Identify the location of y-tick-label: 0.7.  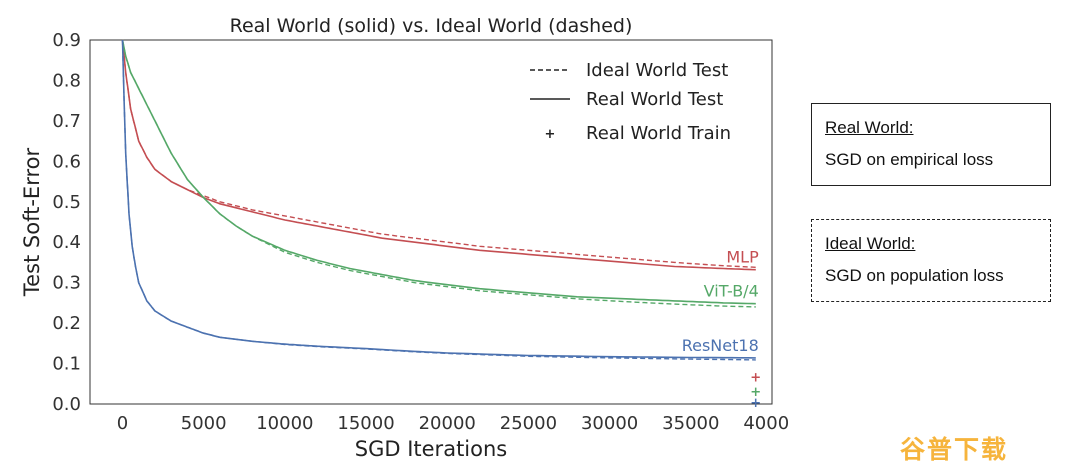
(66, 121).